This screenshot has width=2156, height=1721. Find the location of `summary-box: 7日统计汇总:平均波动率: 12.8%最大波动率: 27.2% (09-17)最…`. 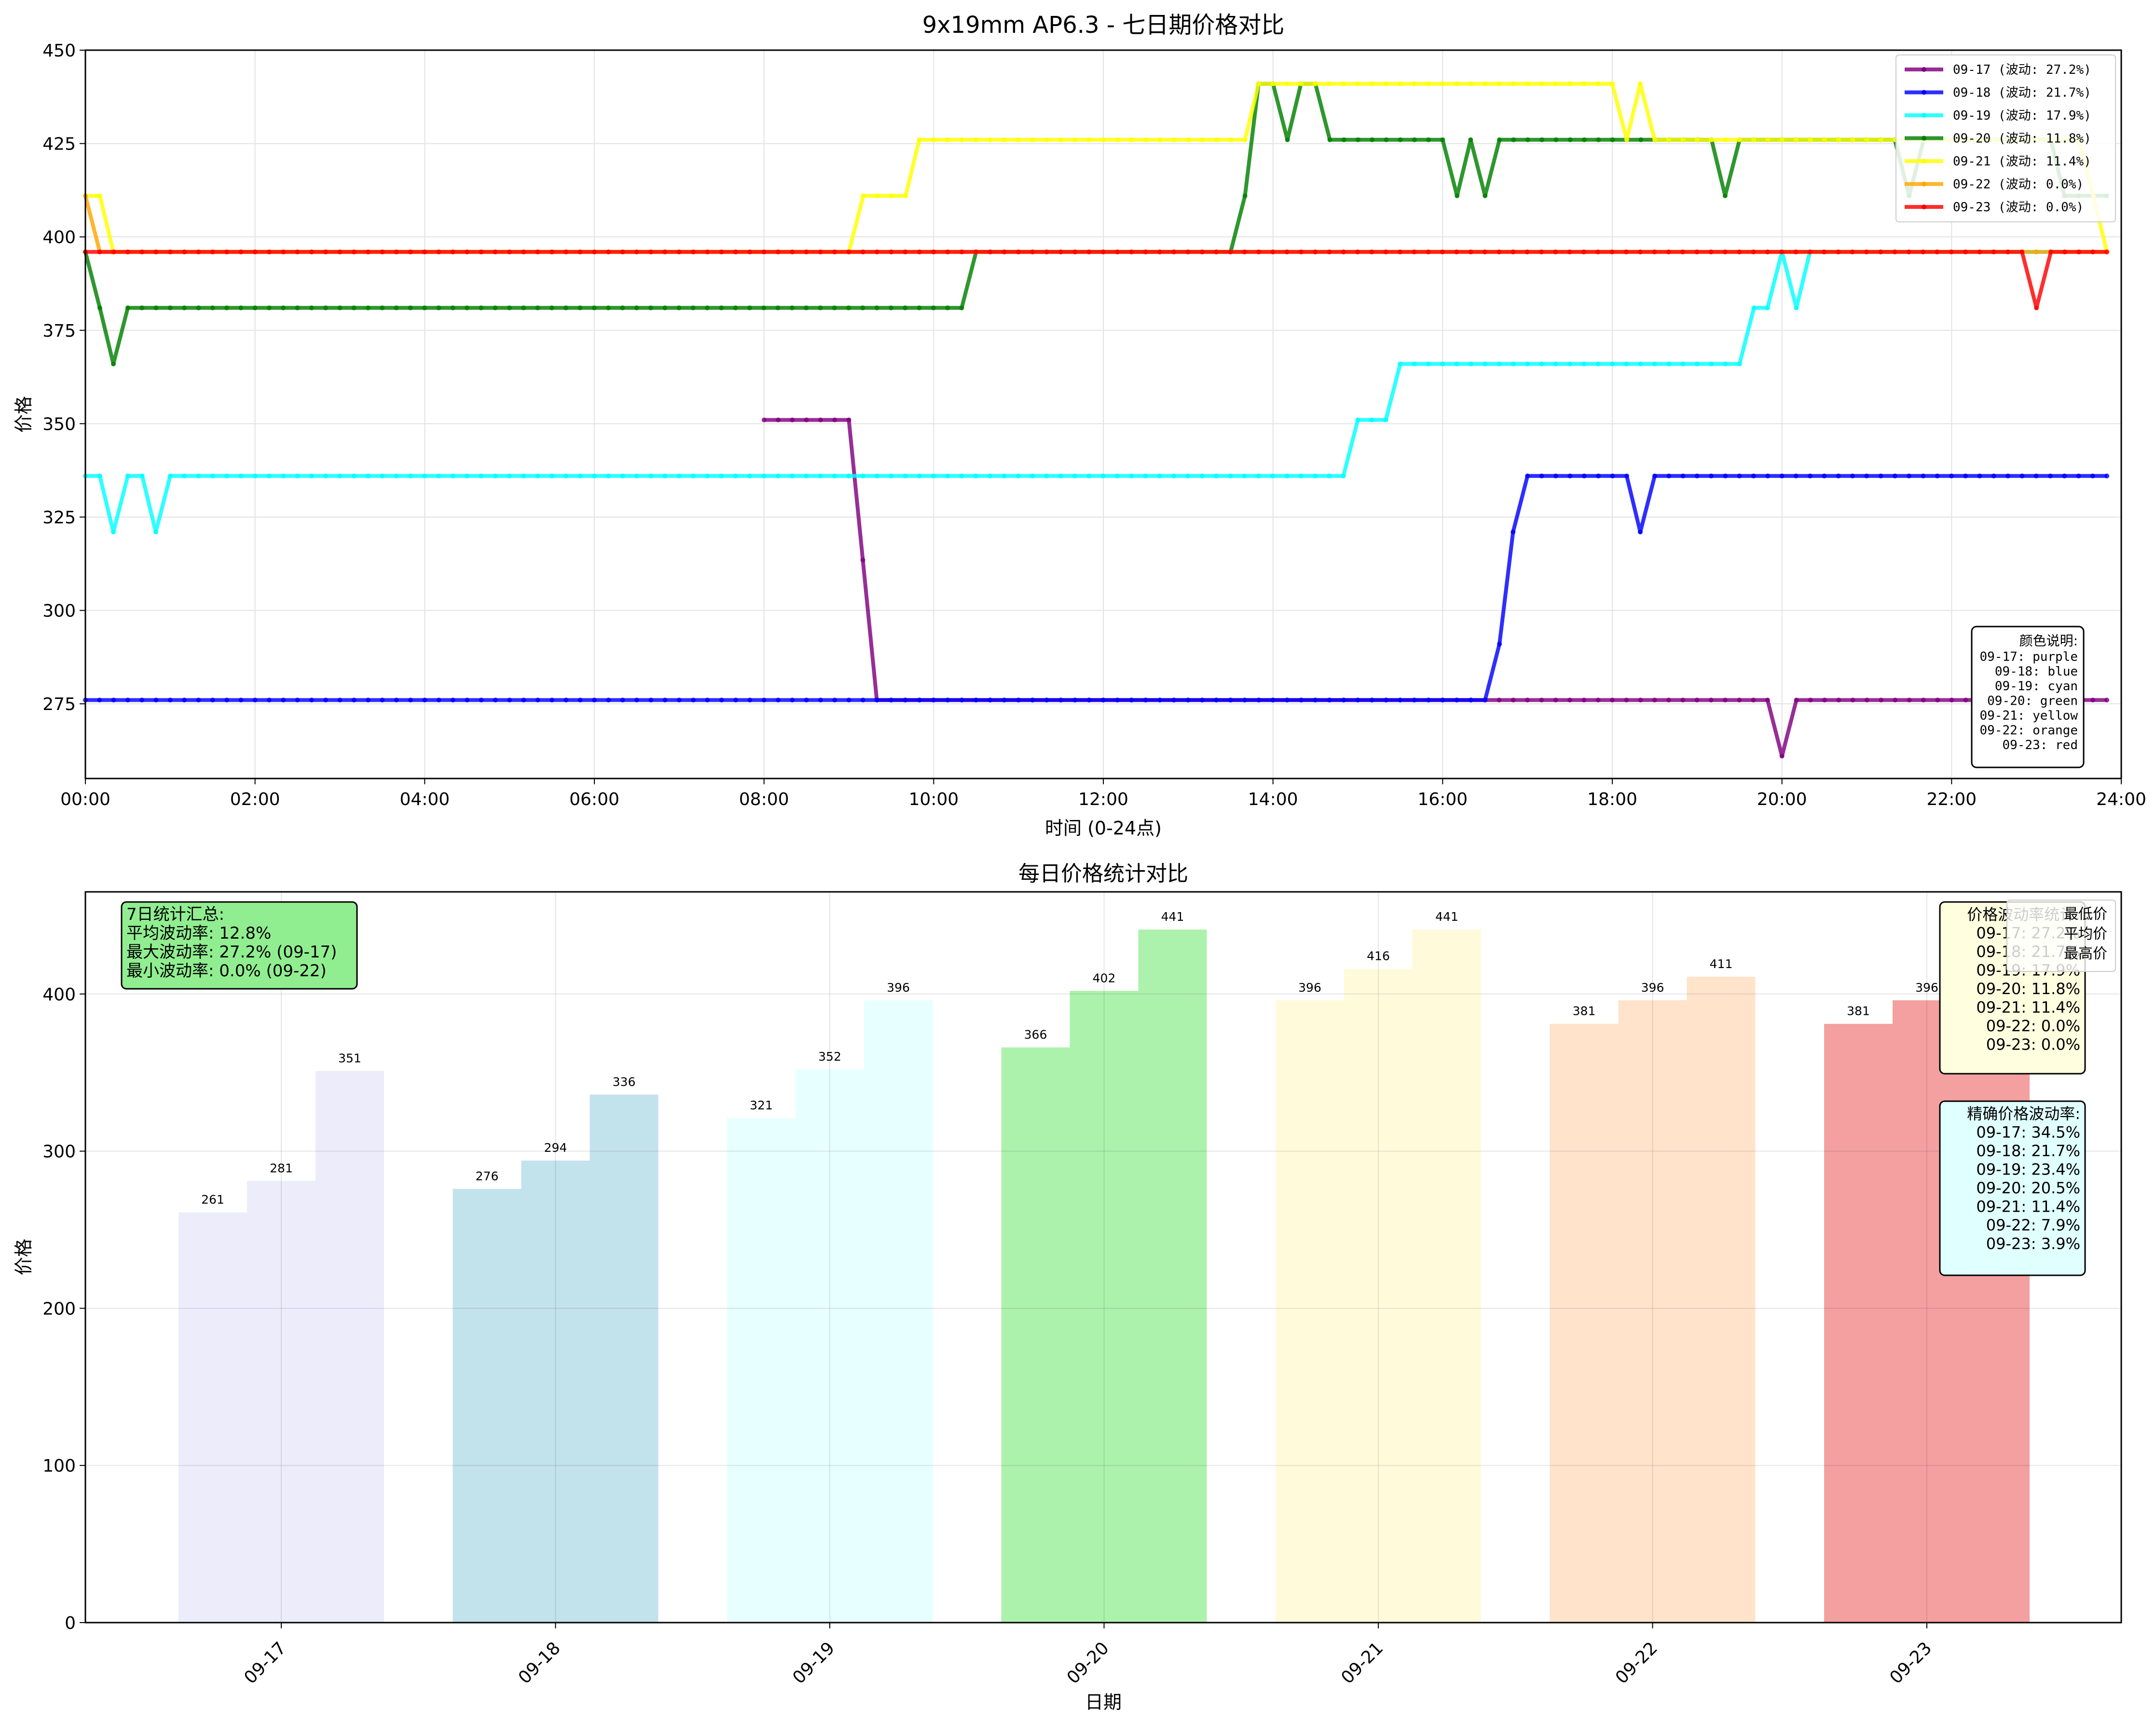

summary-box: 7日统计汇总:平均波动率: 12.8%最大波动率: 27.2% (09-17)最… is located at coordinates (240, 945).